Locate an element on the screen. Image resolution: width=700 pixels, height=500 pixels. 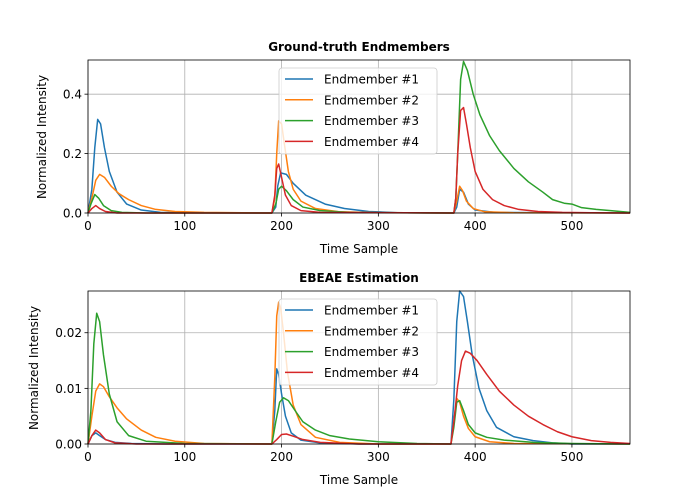
y-tick-label: 0.02 is located at coordinates (68, 333).